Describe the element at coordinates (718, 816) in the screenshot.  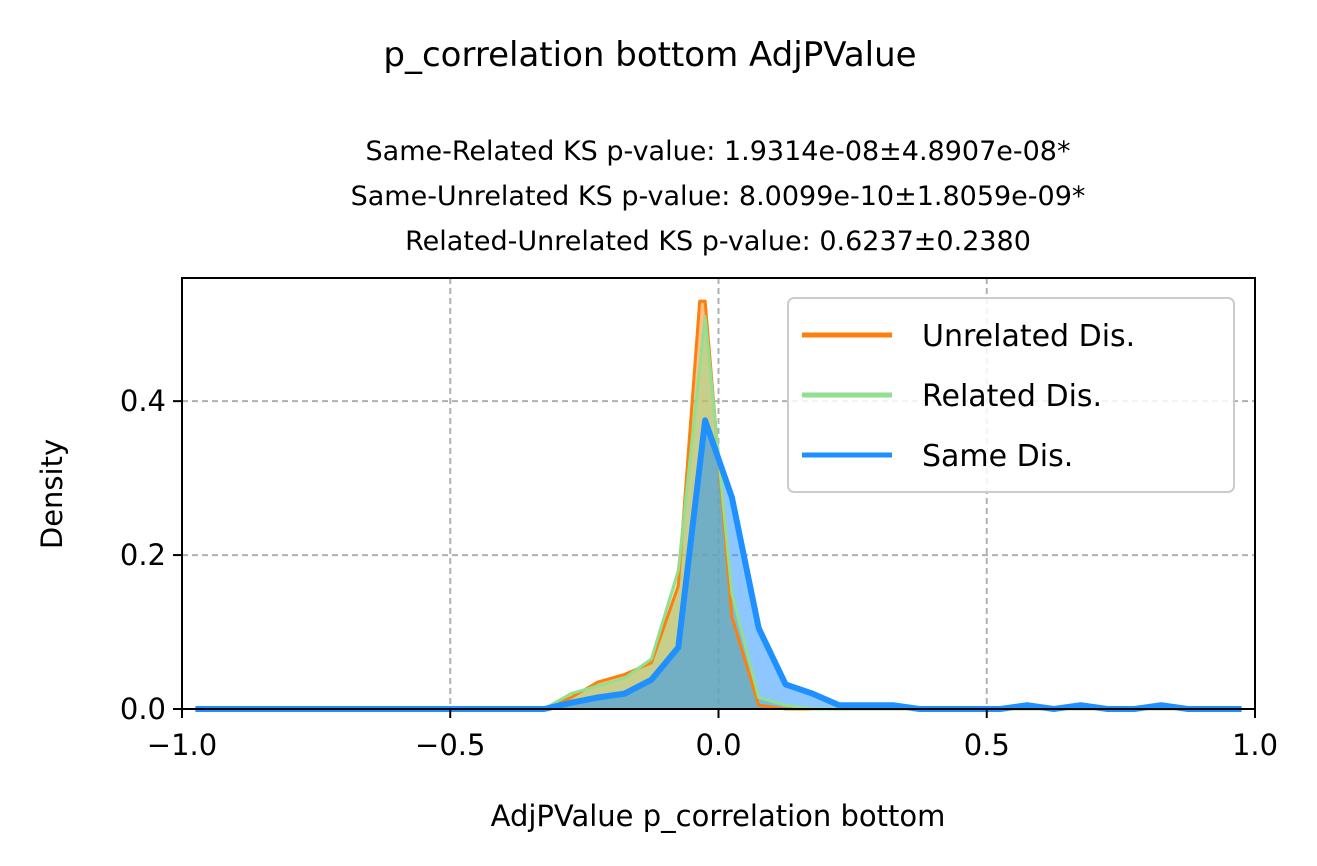
I see `x-axis-label: AdjPValue p_correlation bottom` at that location.